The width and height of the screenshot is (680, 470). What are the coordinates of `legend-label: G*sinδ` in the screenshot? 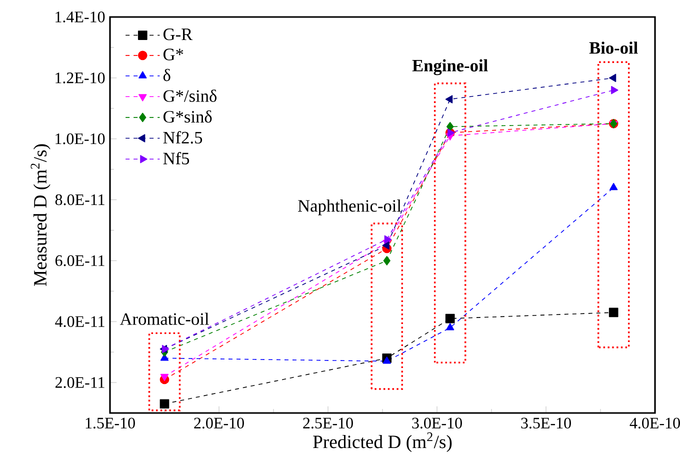 It's located at (187, 116).